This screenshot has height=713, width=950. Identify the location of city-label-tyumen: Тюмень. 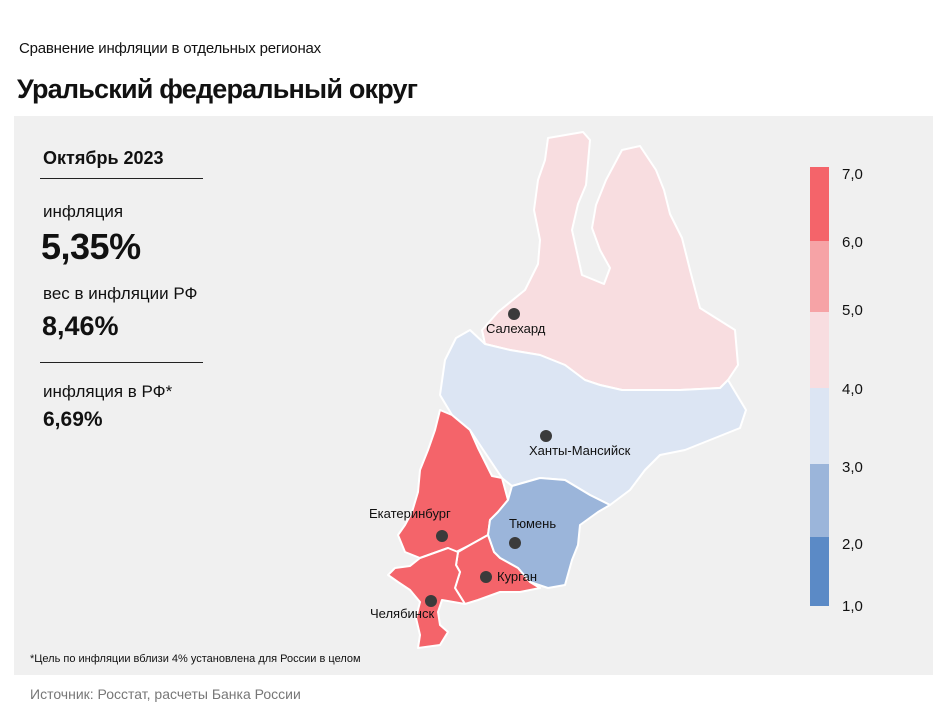
(533, 523).